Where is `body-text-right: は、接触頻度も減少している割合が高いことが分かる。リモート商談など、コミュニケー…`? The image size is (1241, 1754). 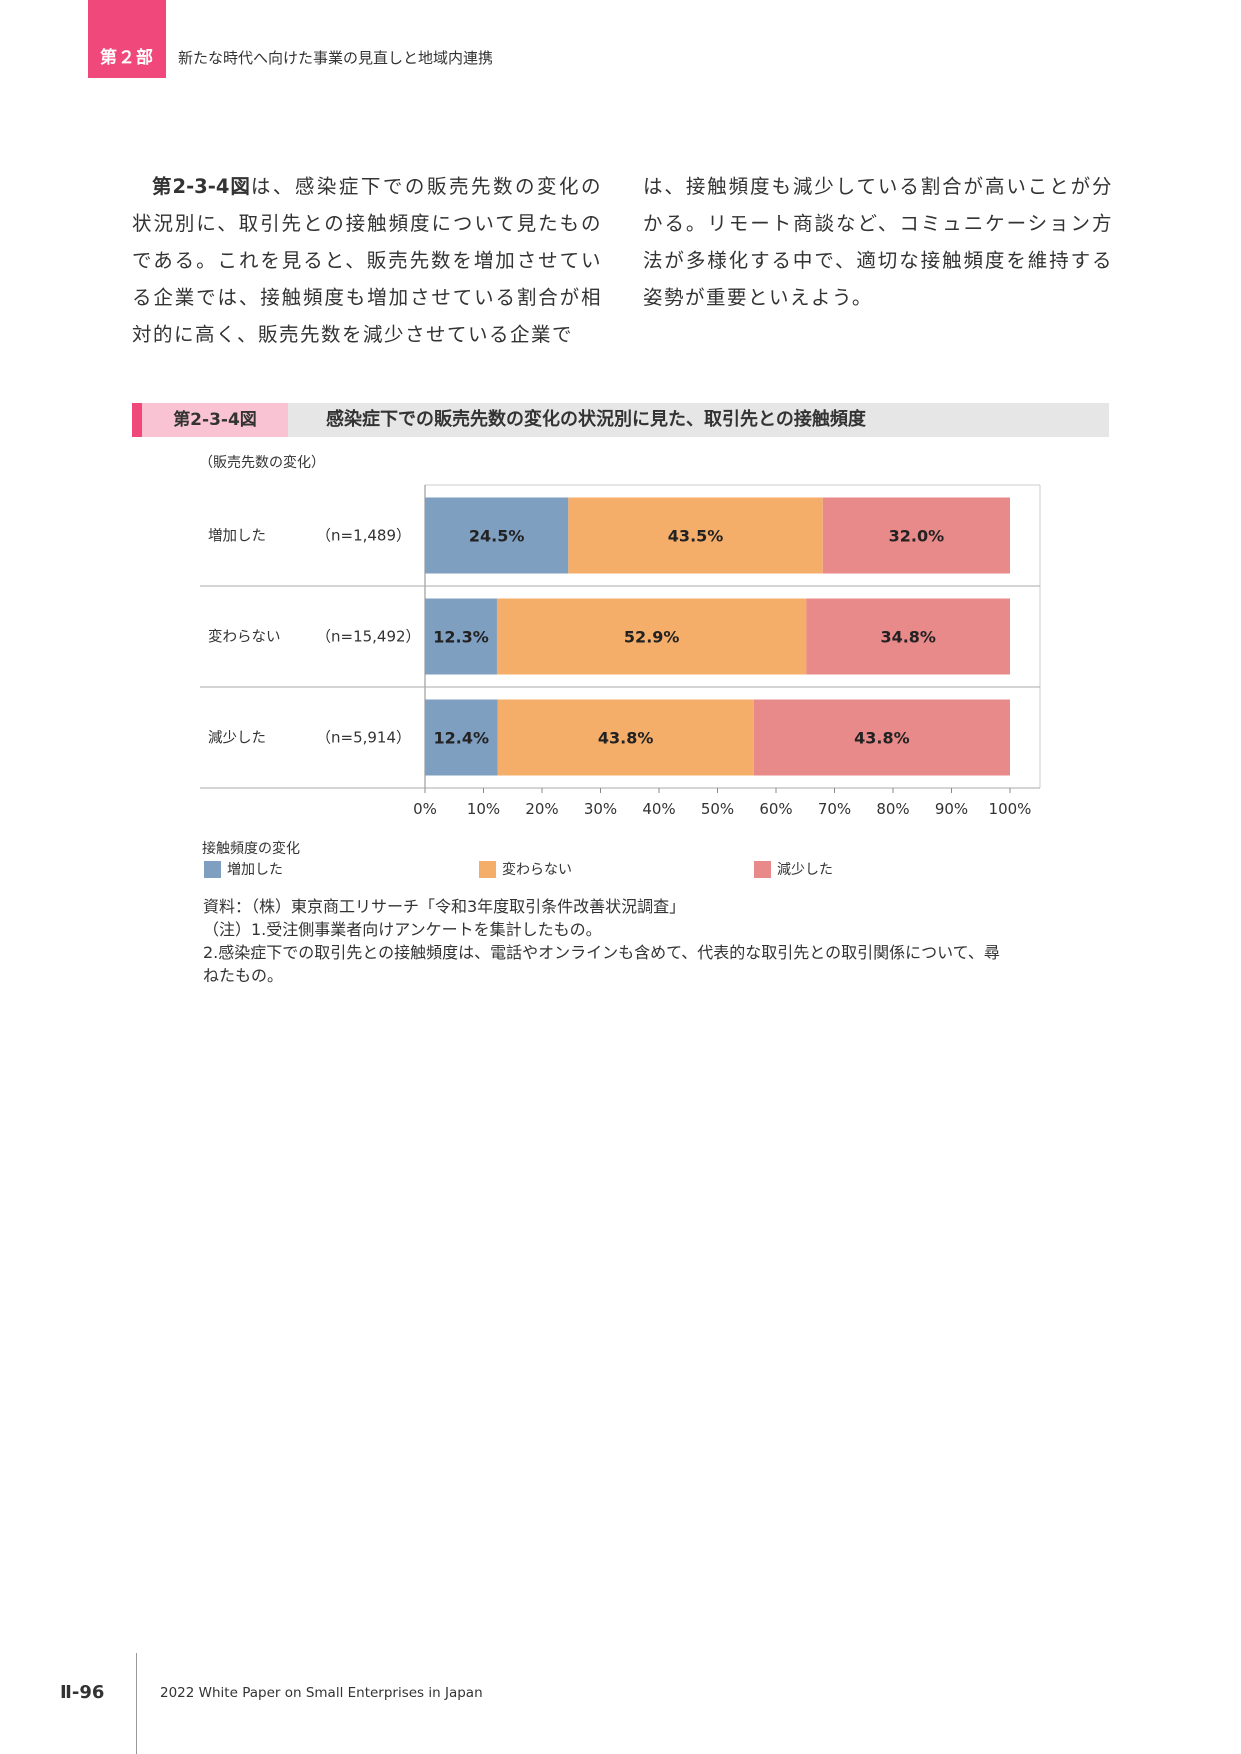 body-text-right: は、接触頻度も減少している割合が高いことが分かる。リモート商談など、コミュニケー… is located at coordinates (878, 242).